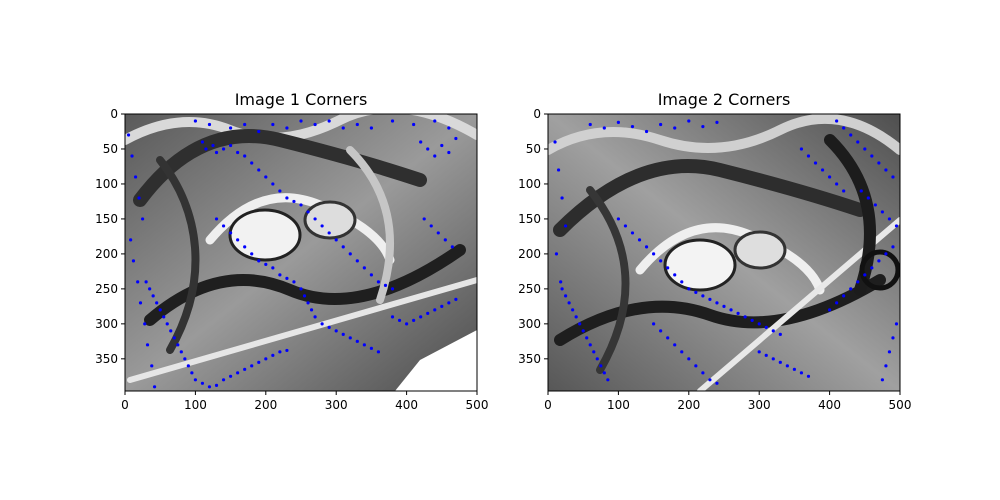 This screenshot has width=1000, height=500. Describe the element at coordinates (900, 405) in the screenshot. I see `x-tick-label: 500` at that location.